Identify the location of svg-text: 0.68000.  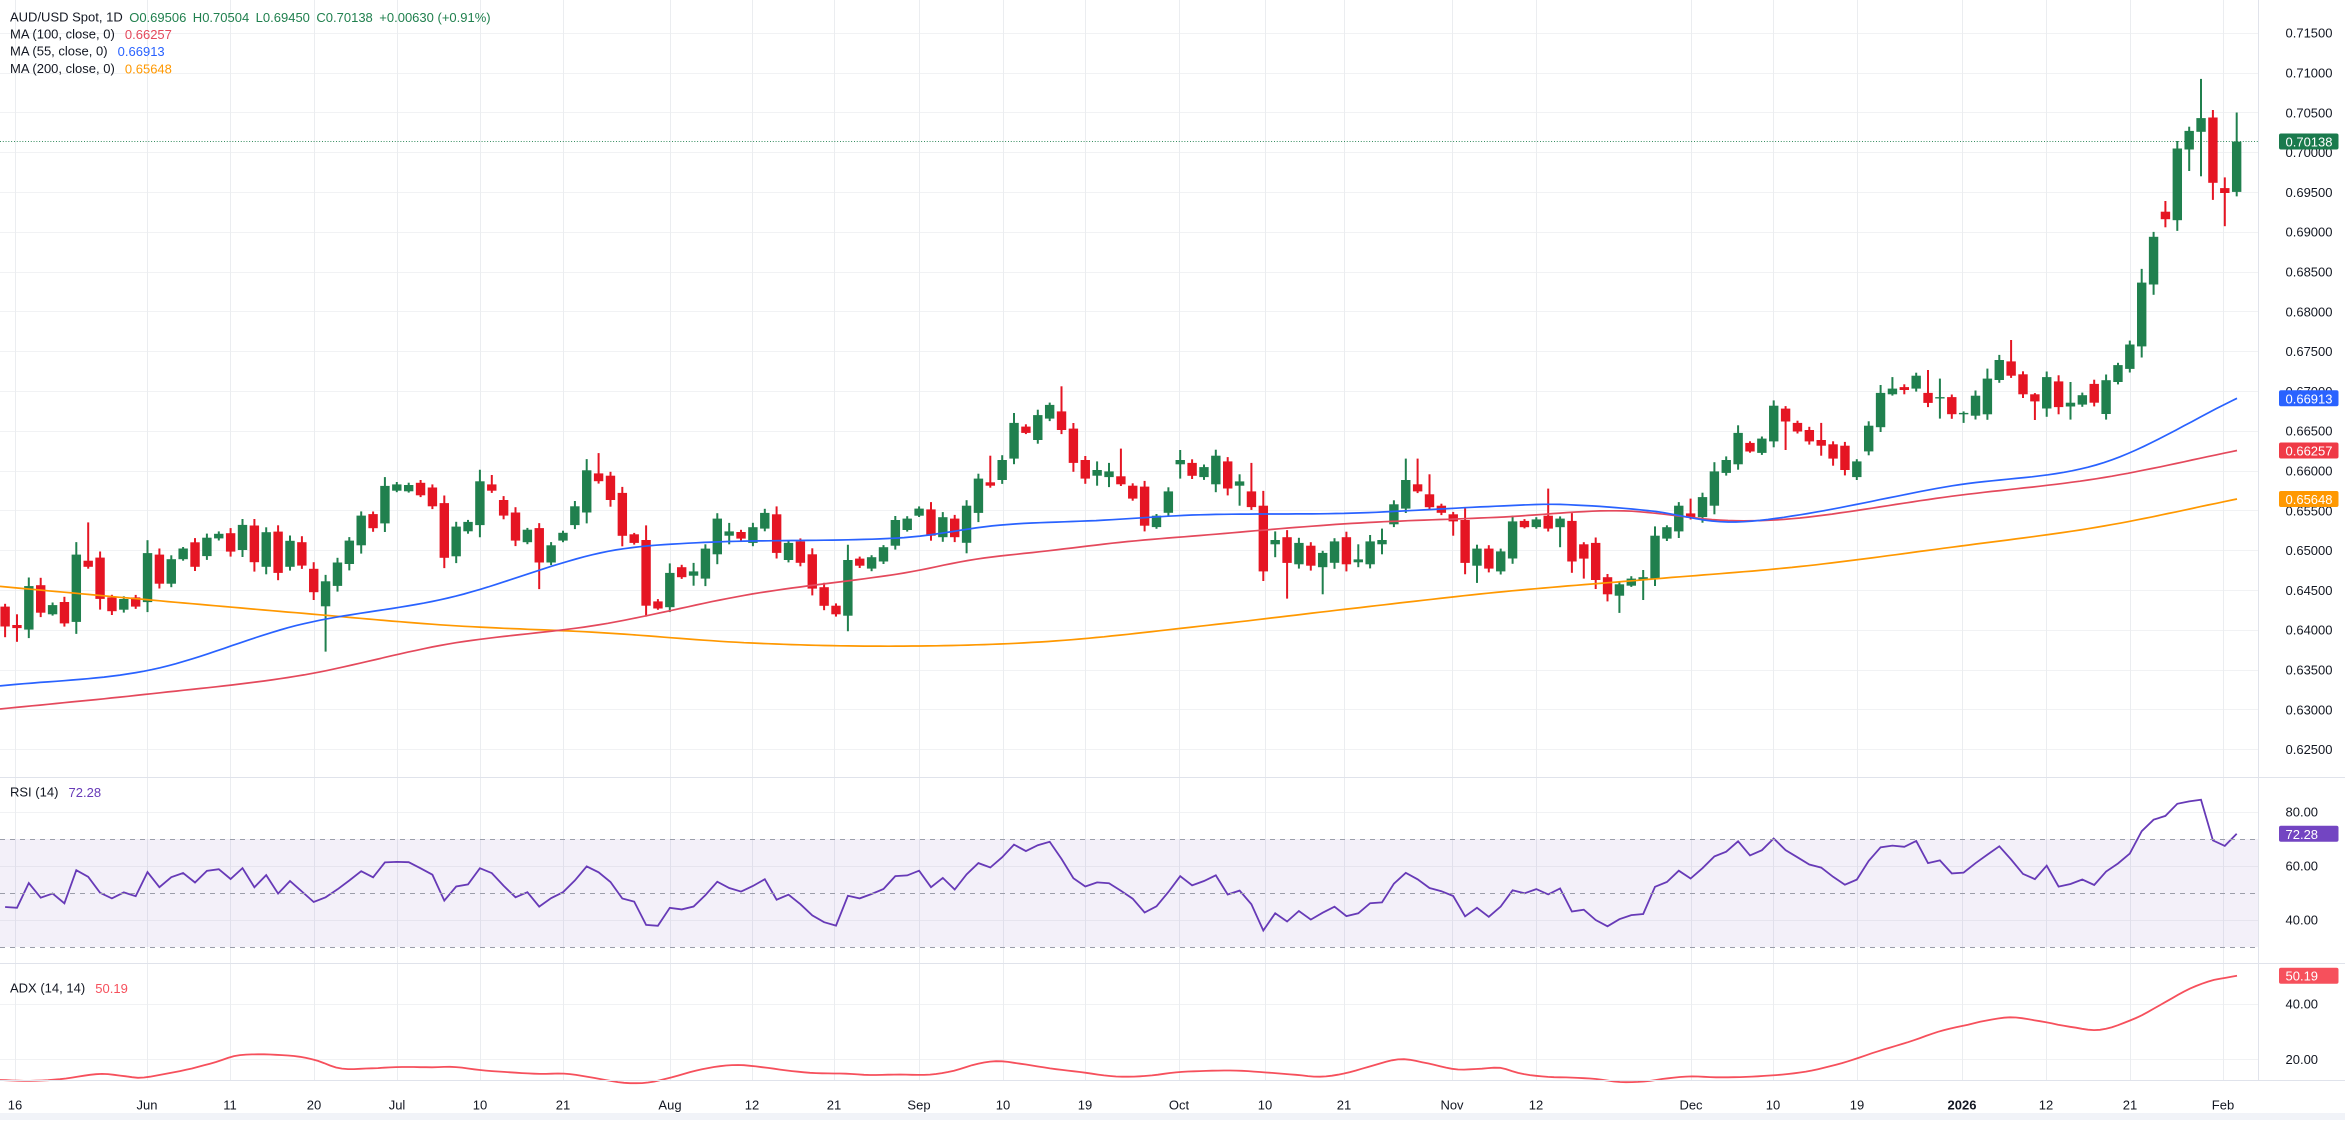
(2309, 311).